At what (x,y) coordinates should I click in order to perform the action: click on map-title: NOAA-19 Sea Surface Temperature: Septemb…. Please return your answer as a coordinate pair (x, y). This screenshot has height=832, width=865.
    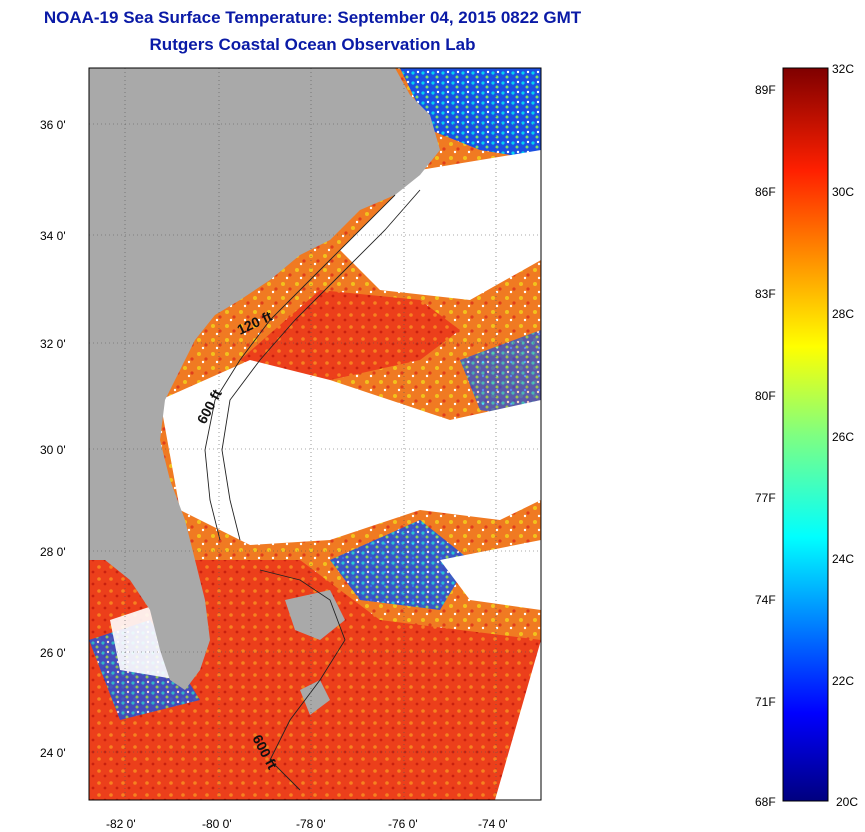
    Looking at the image, I should click on (312, 17).